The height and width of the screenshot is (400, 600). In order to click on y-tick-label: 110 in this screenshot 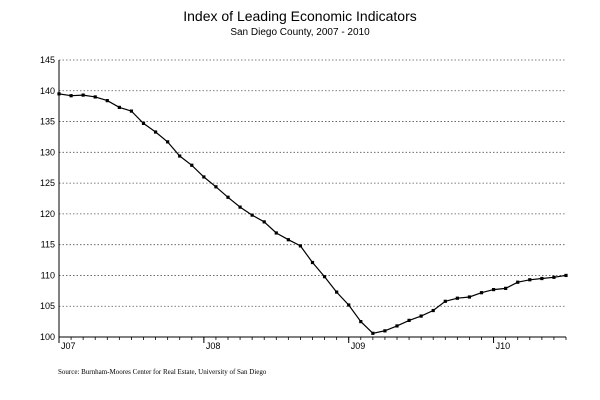, I will do `click(48, 275)`.